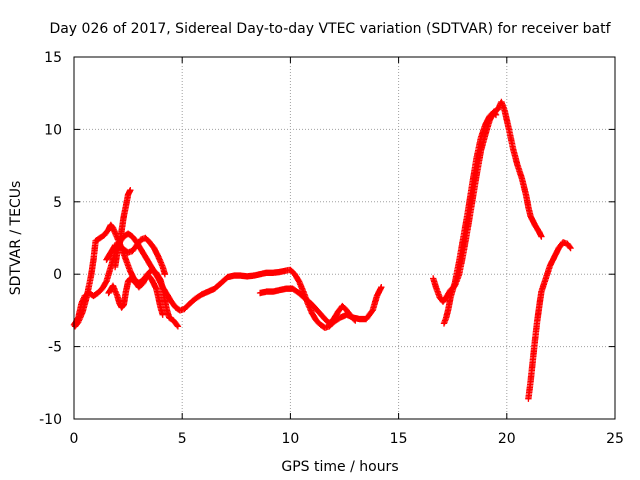  I want to click on x-tick-label: 10, so click(290, 439).